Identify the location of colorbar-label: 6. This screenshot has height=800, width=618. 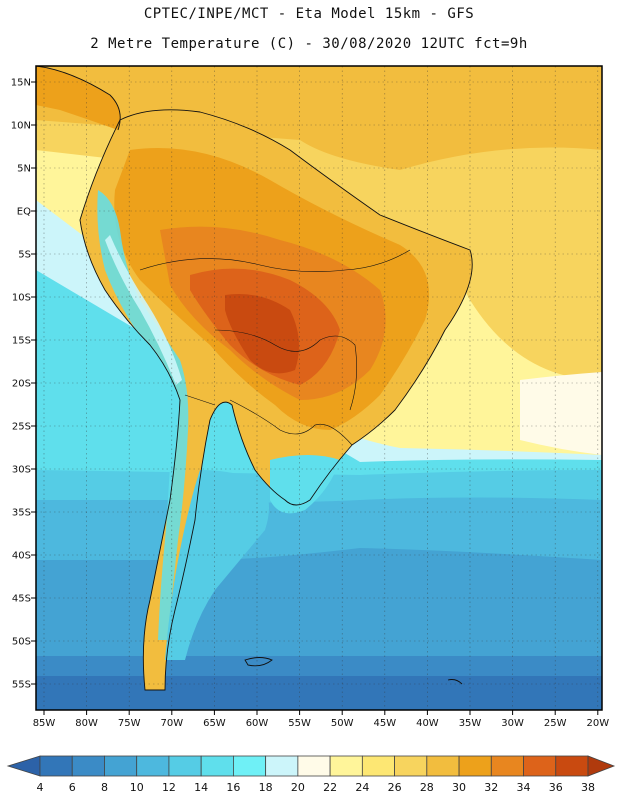
(72, 787).